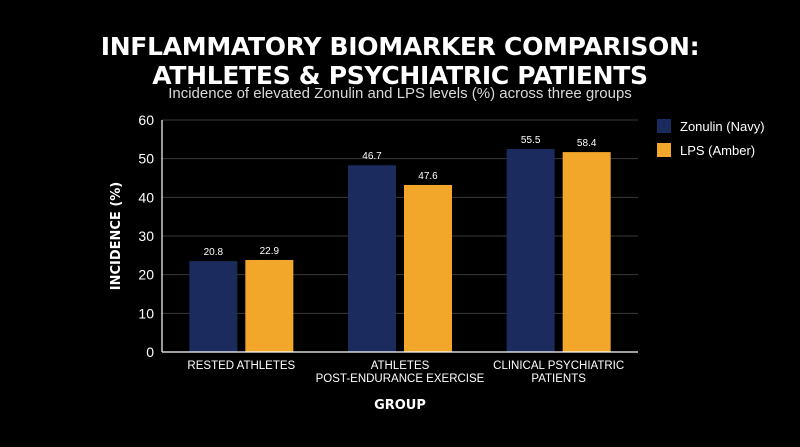  Describe the element at coordinates (428, 176) in the screenshot. I see `data-label: 47.6` at that location.